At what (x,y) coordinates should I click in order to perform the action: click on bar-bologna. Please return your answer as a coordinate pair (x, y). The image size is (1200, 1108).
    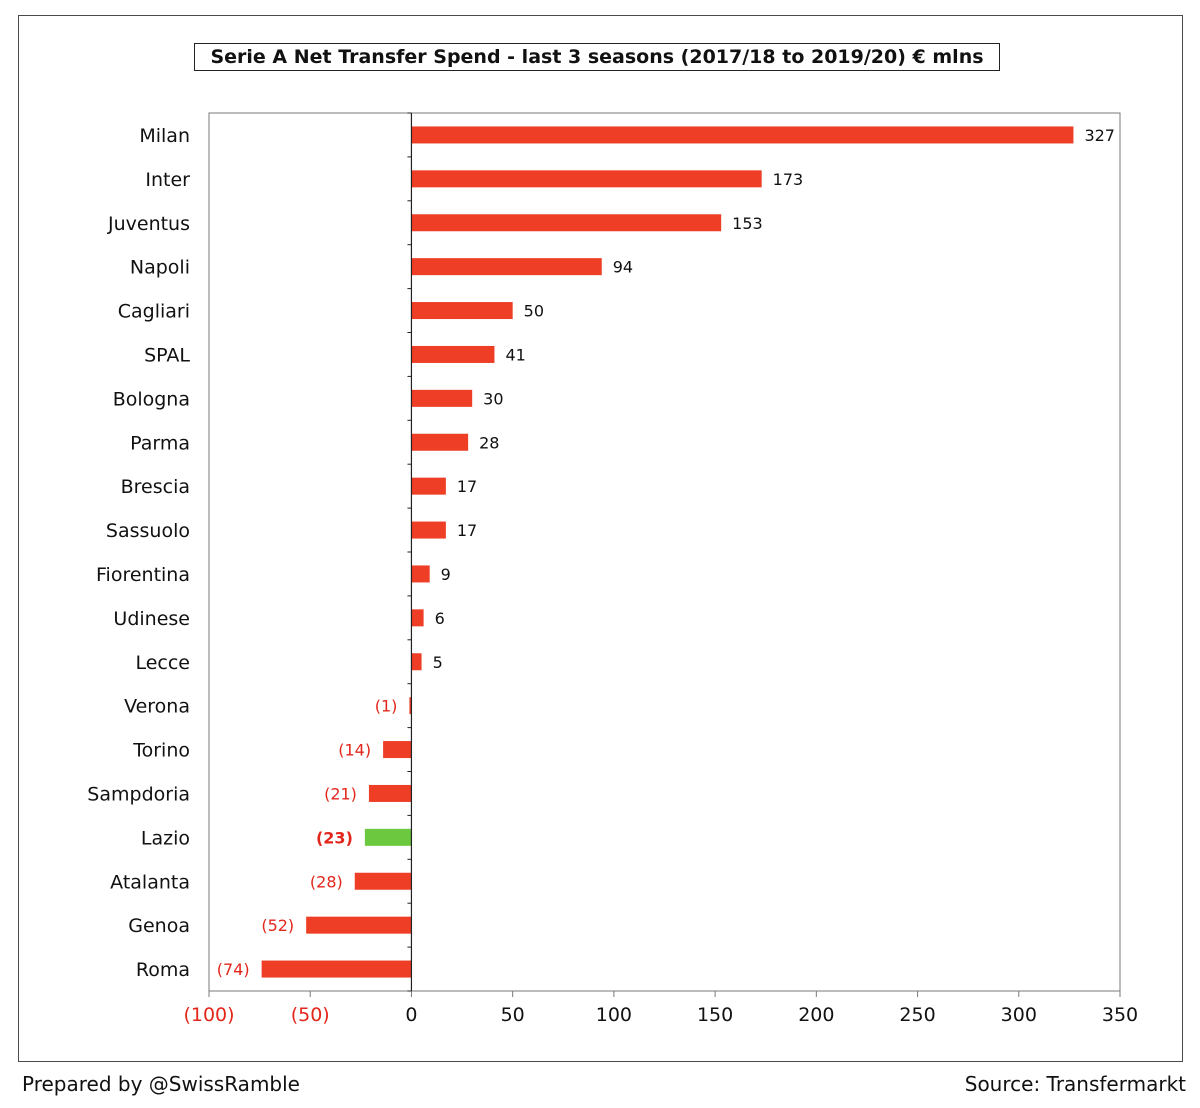
    Looking at the image, I should click on (442, 398).